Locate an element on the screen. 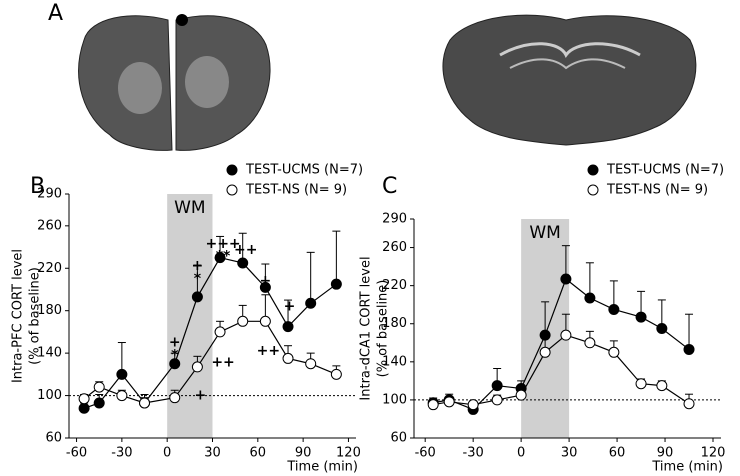 The width and height of the screenshot is (740, 476). brain-section-left is located at coordinates (174, 82).